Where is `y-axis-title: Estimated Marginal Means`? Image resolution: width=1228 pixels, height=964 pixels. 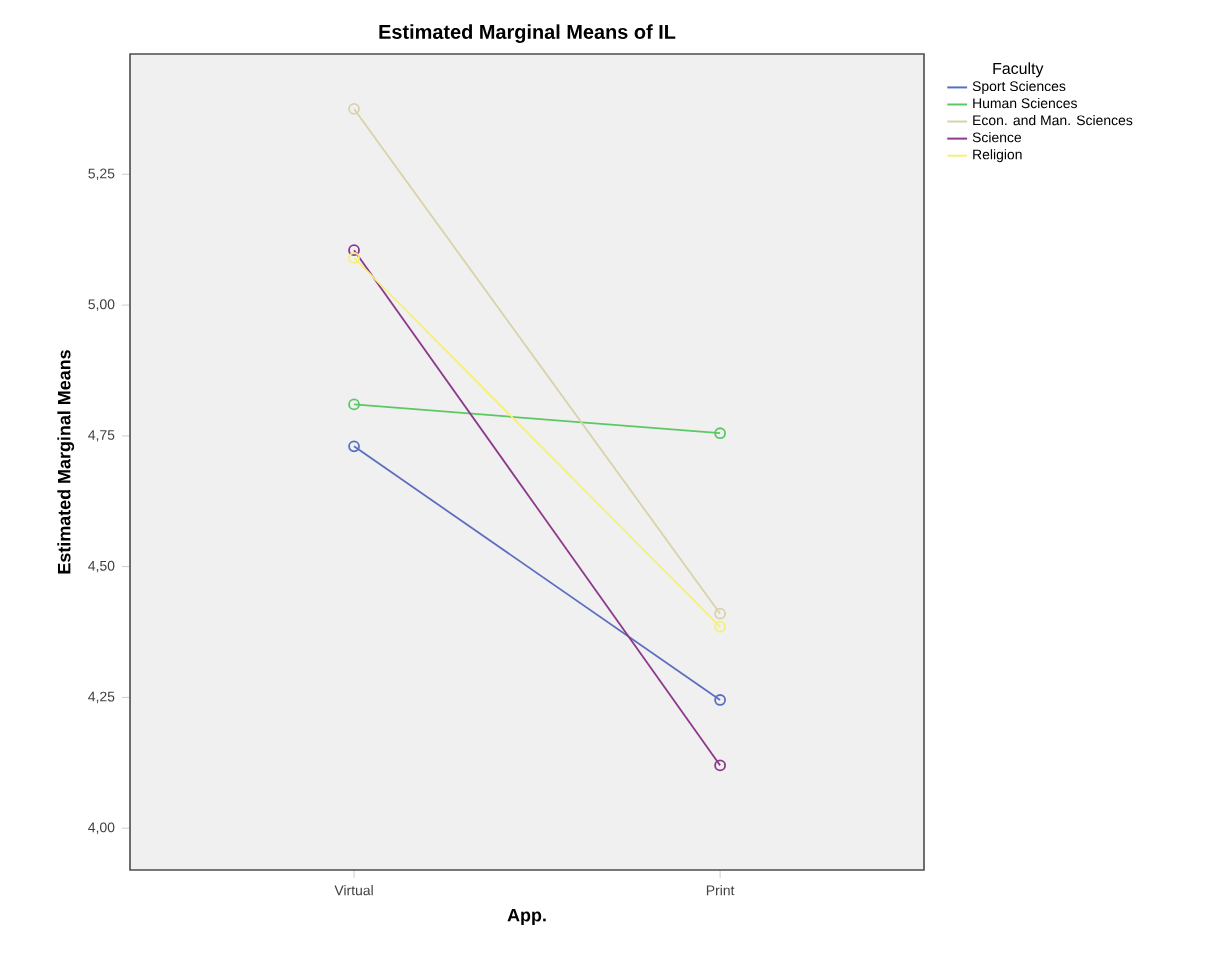
y-axis-title: Estimated Marginal Means is located at coordinates (66, 462).